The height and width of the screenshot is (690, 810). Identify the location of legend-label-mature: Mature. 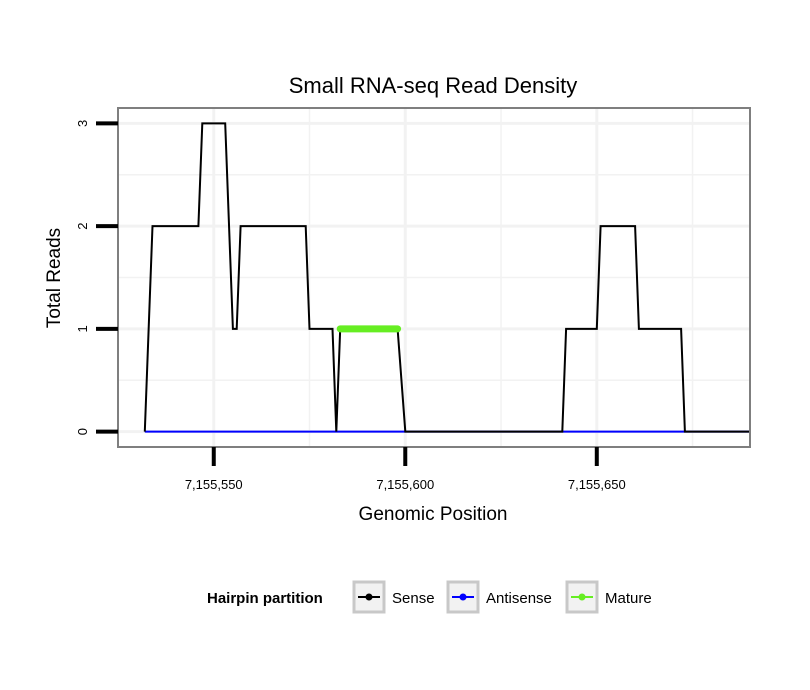
(628, 598).